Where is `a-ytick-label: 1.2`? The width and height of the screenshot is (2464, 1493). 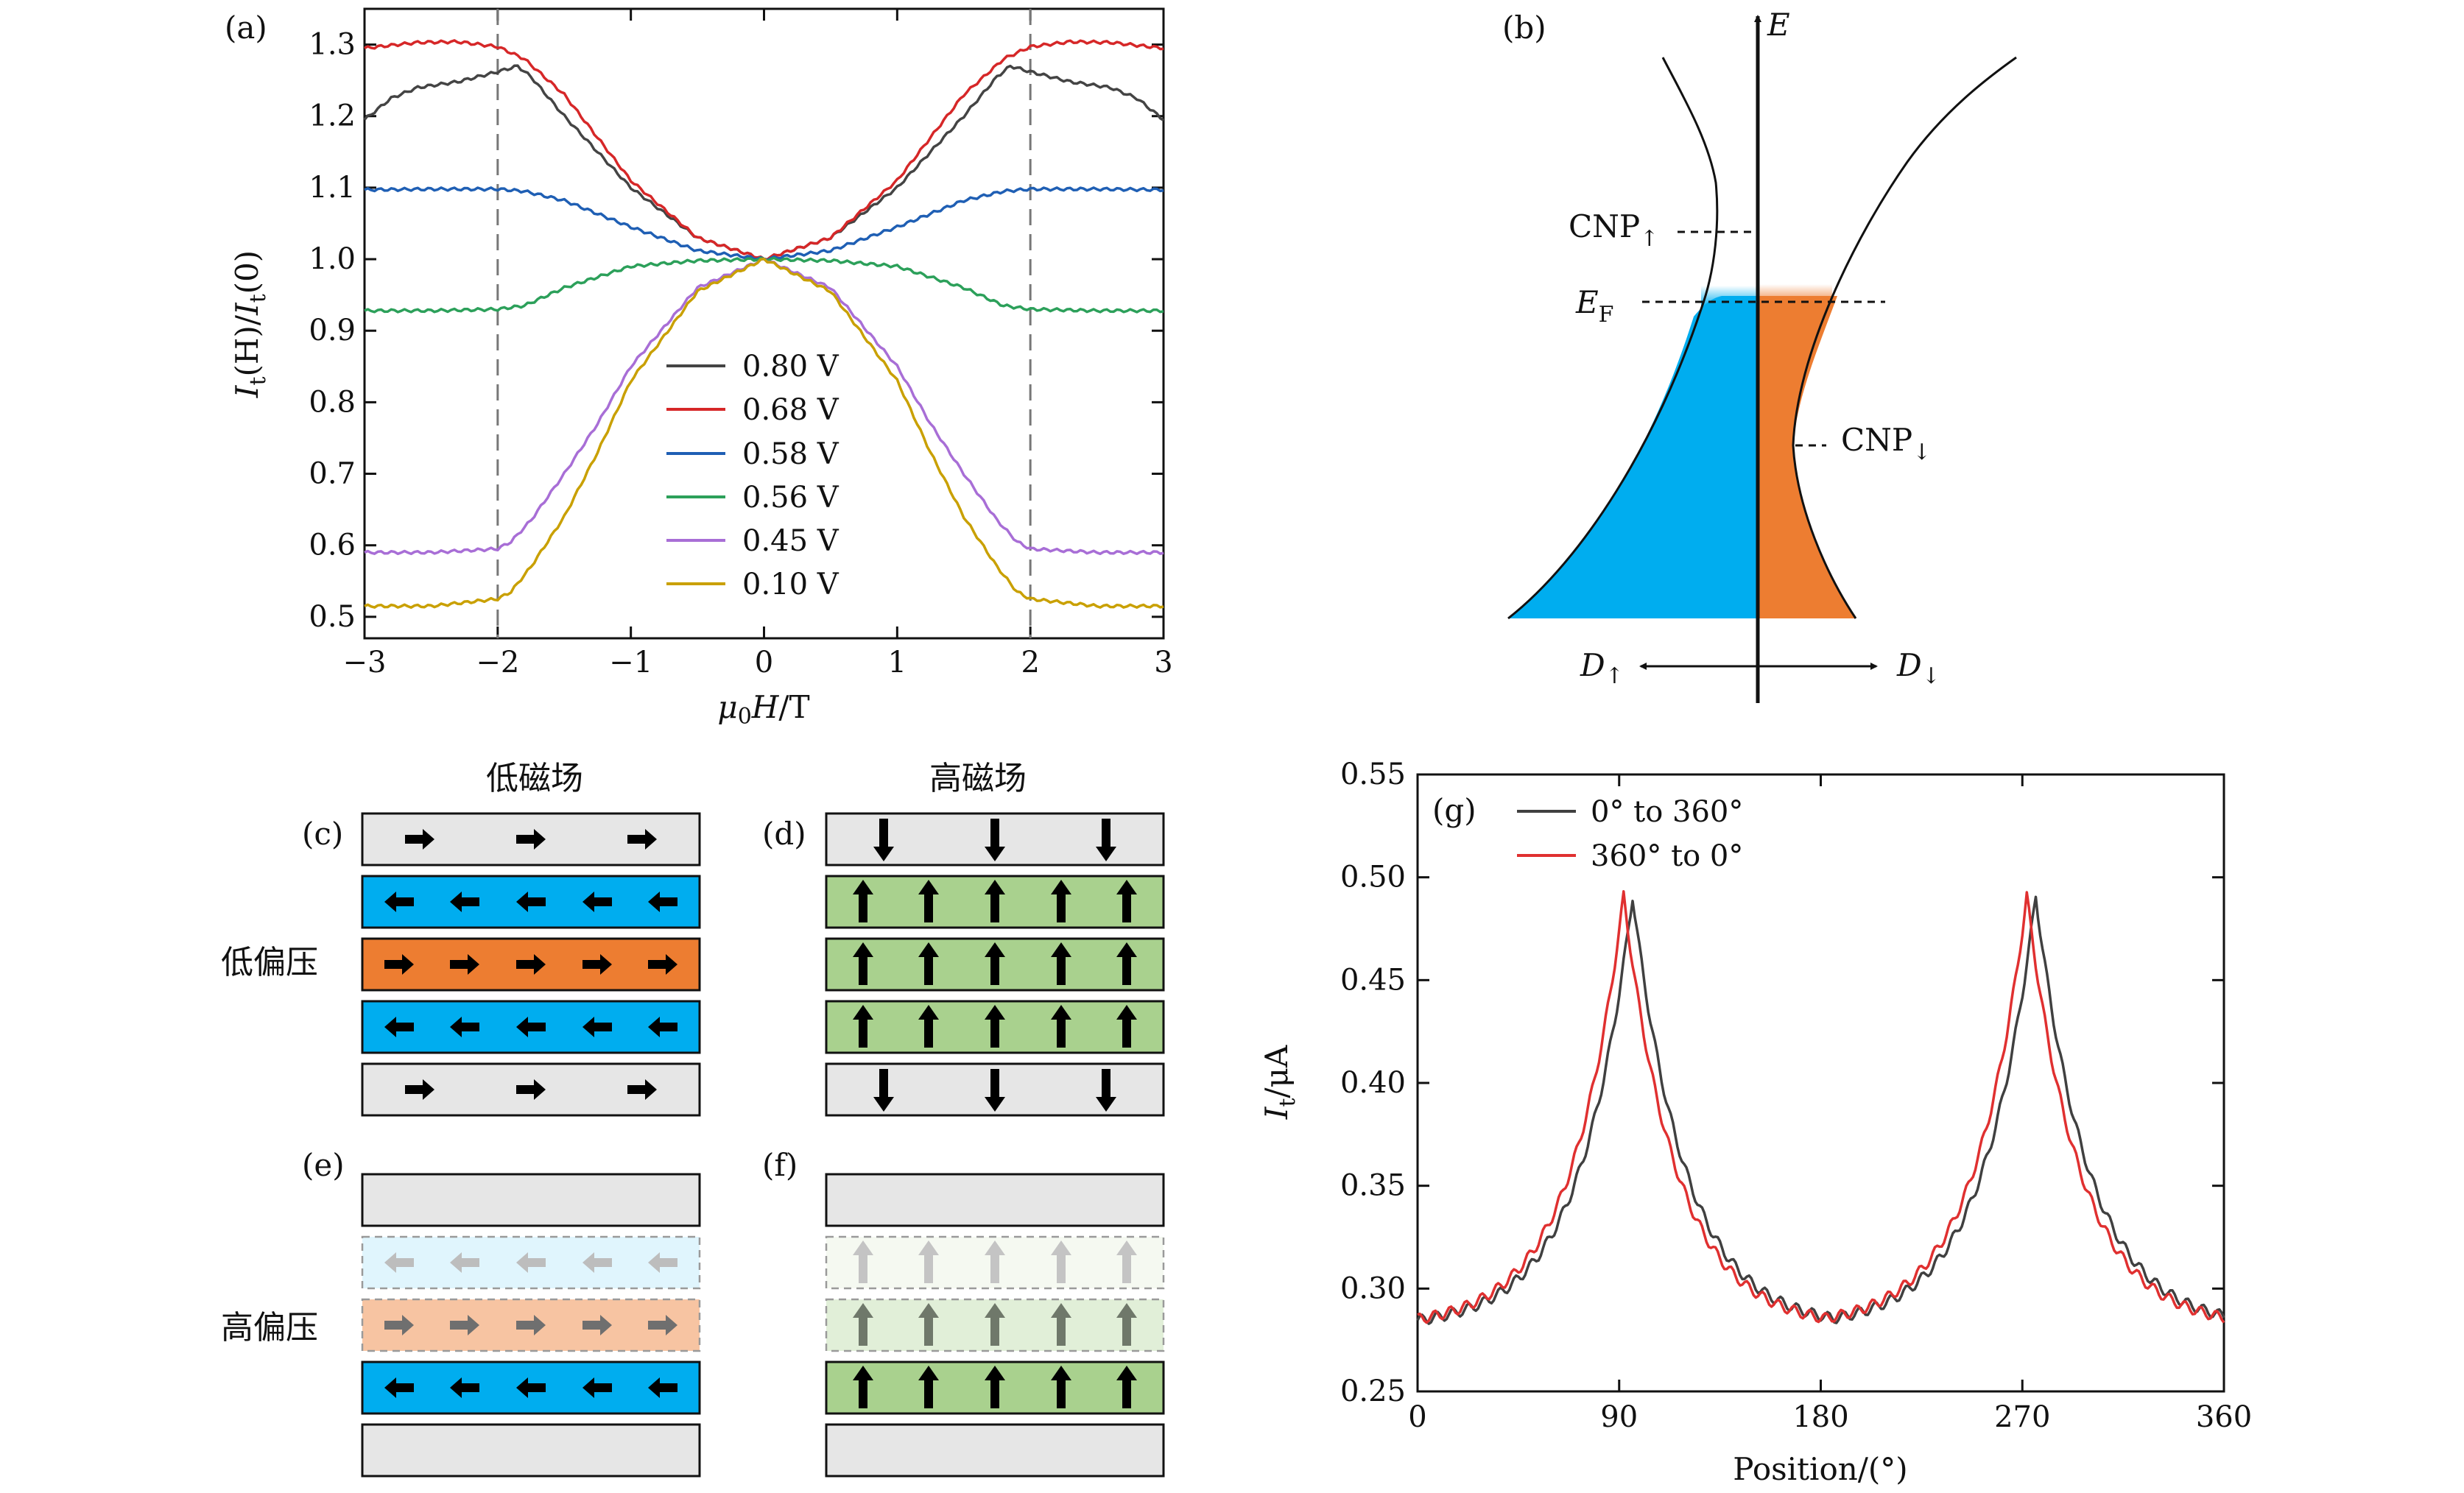 a-ytick-label: 1.2 is located at coordinates (332, 116).